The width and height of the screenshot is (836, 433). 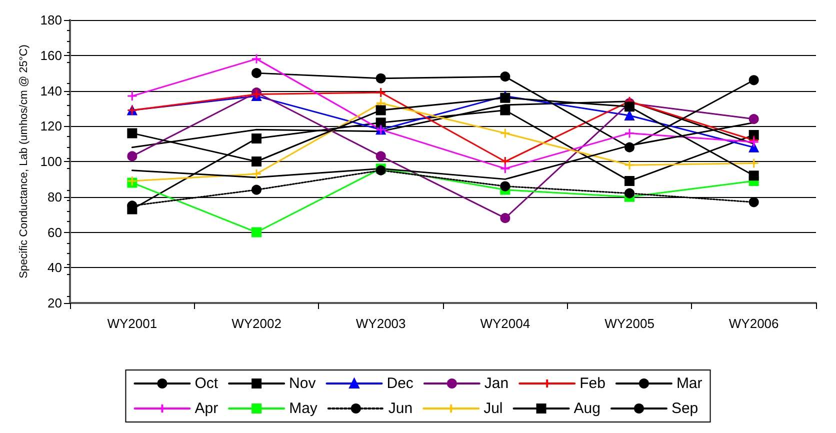 I want to click on y-tick-label: 120, so click(x=51, y=126).